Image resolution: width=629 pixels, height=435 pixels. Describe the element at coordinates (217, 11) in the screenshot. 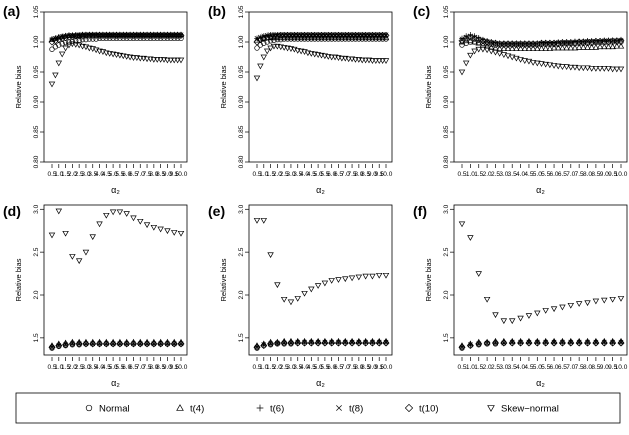

I see `panel-label: (b)` at that location.